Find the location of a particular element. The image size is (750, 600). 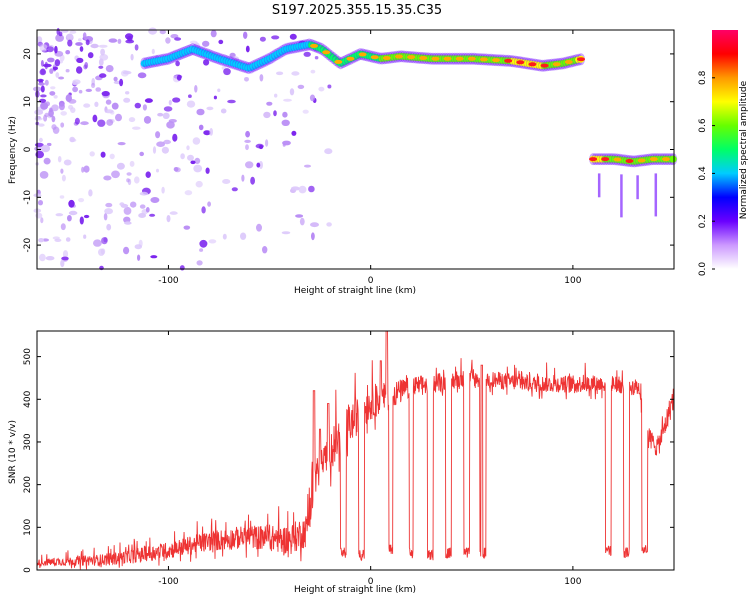

spec-ytick-label: 0 is located at coordinates (28, 149).